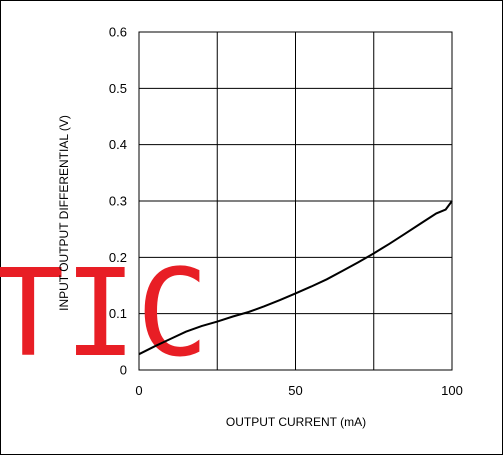 The height and width of the screenshot is (455, 503). I want to click on y-tick-label: 0.2, so click(118, 257).